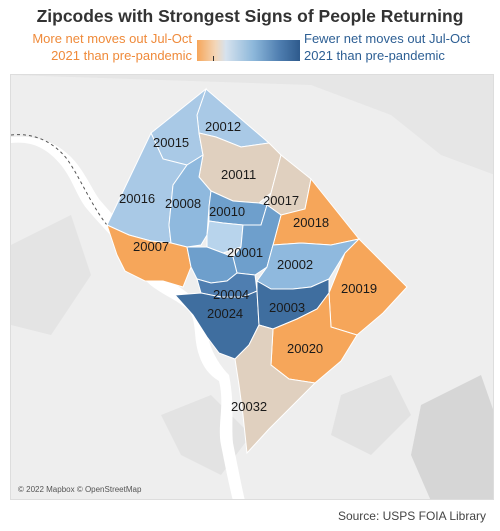 Image resolution: width=500 pixels, height=531 pixels. What do you see at coordinates (183, 203) in the screenshot?
I see `zip-label-20008: 20008` at bounding box center [183, 203].